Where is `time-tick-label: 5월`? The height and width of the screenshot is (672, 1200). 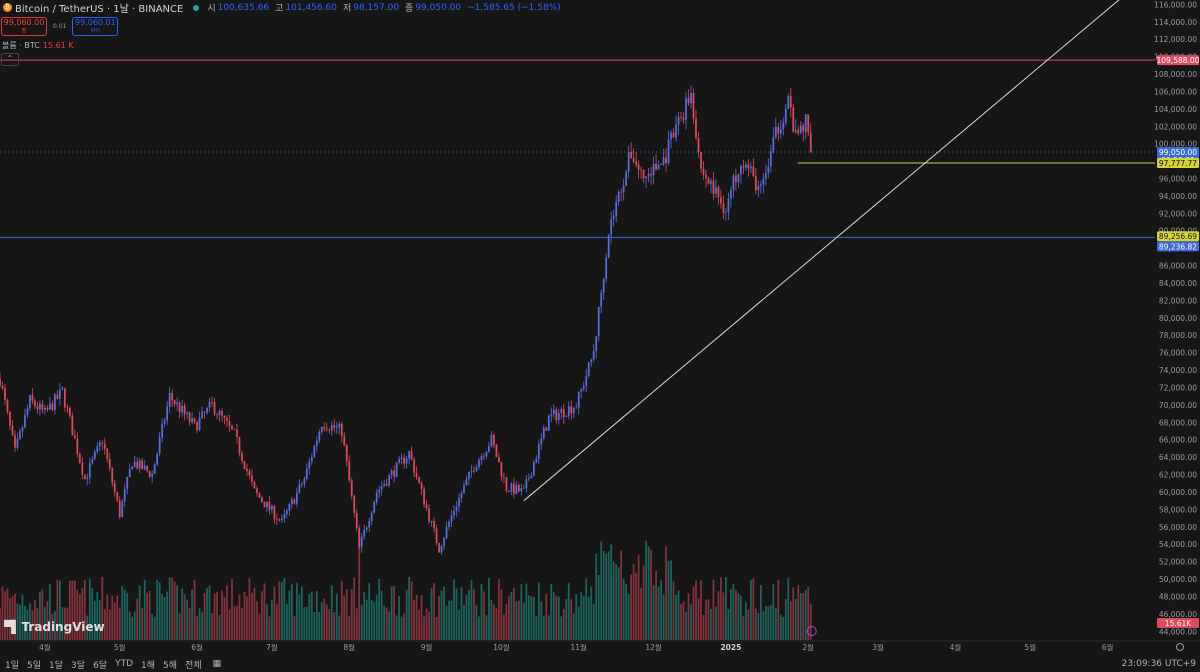 time-tick-label: 5월 is located at coordinates (120, 647).